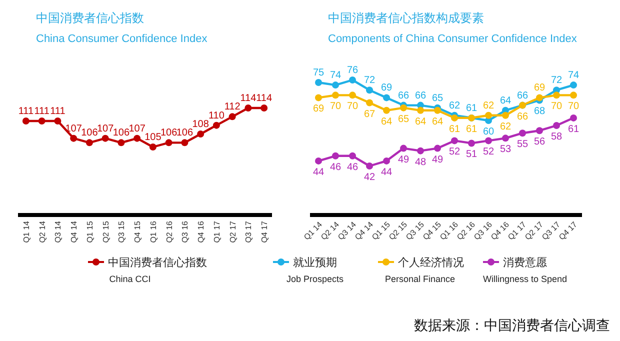  I want to click on data-label: 42, so click(370, 177).